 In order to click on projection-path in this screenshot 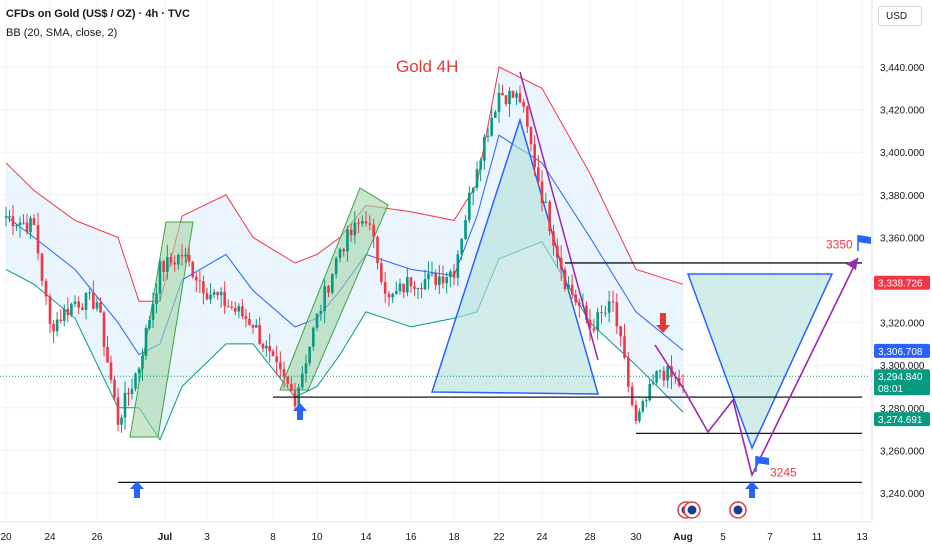, I will do `click(756, 367)`.